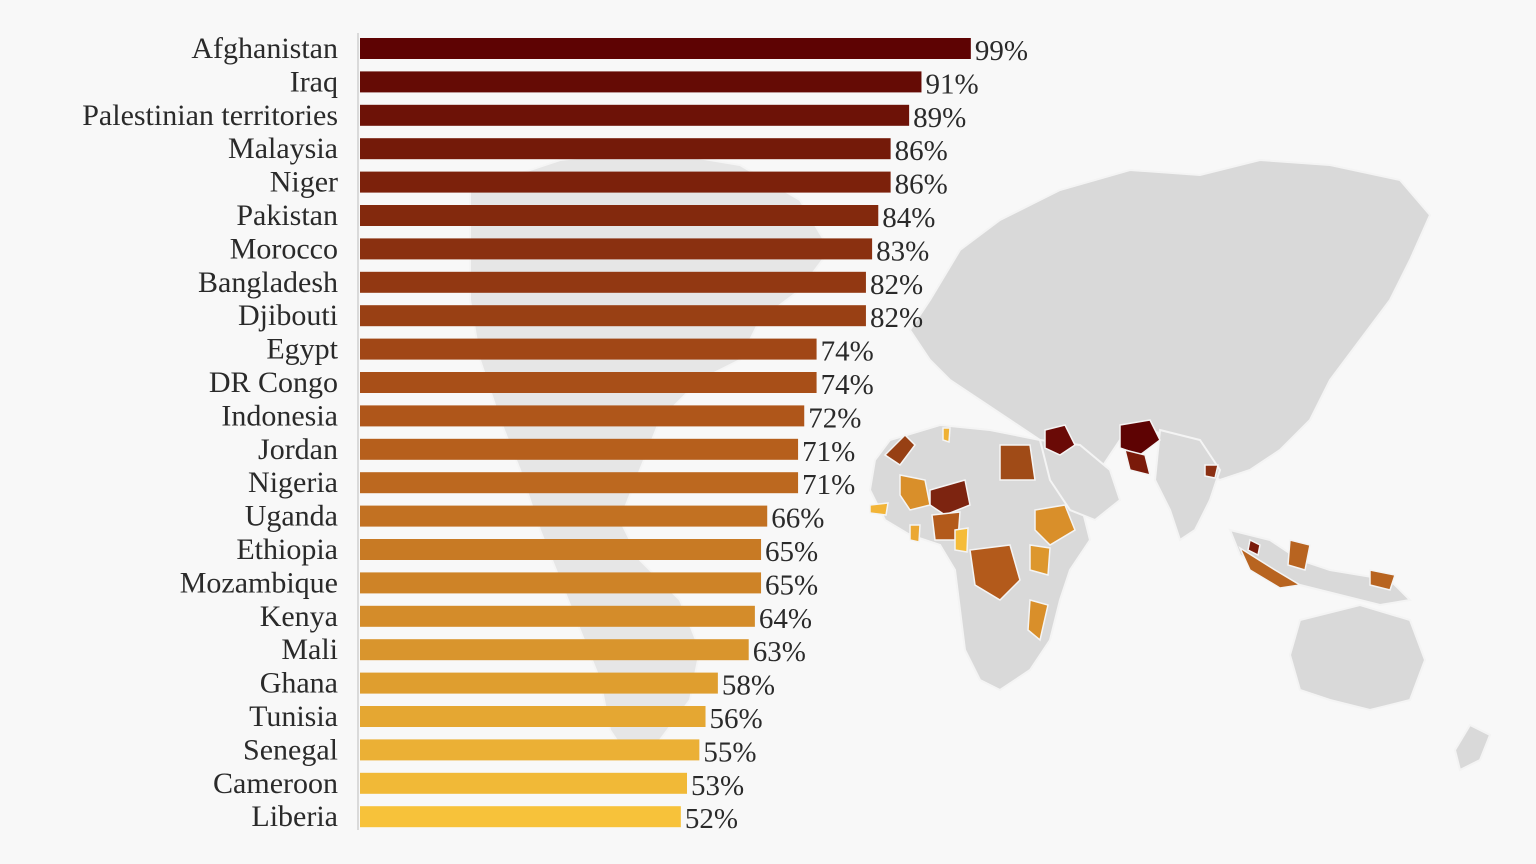  What do you see at coordinates (946, 435) in the screenshot?
I see `tunisia-shape` at bounding box center [946, 435].